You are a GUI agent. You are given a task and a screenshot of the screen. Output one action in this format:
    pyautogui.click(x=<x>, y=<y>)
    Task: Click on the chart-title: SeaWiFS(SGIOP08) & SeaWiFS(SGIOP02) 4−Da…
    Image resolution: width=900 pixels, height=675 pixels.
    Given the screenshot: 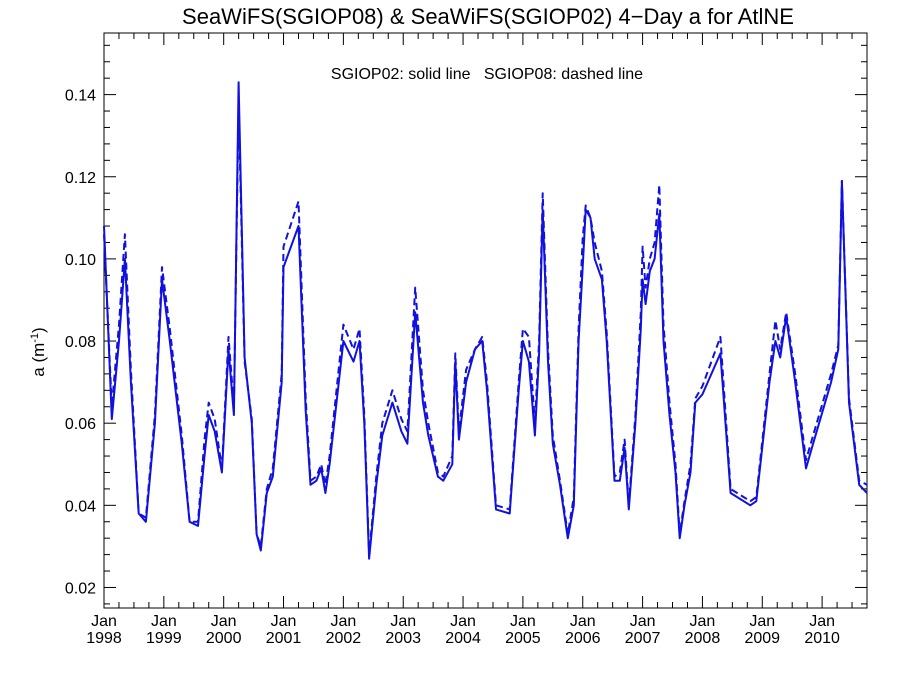 What is the action you would take?
    pyautogui.click(x=488, y=16)
    